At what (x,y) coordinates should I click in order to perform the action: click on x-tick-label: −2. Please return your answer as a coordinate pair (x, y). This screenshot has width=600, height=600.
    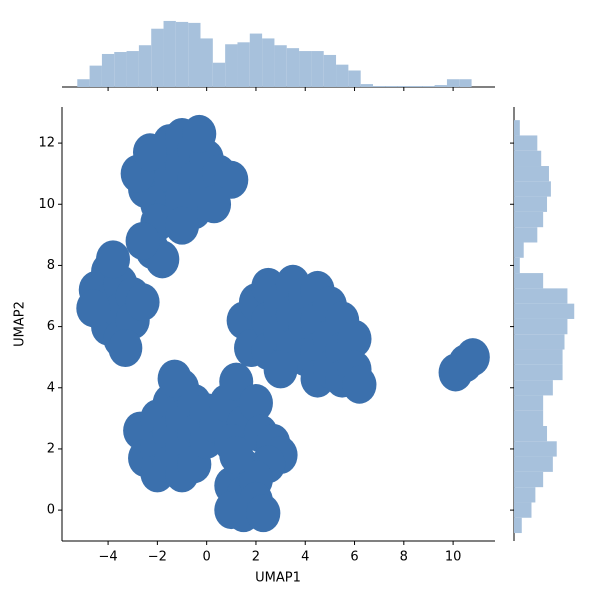
    Looking at the image, I should click on (157, 557).